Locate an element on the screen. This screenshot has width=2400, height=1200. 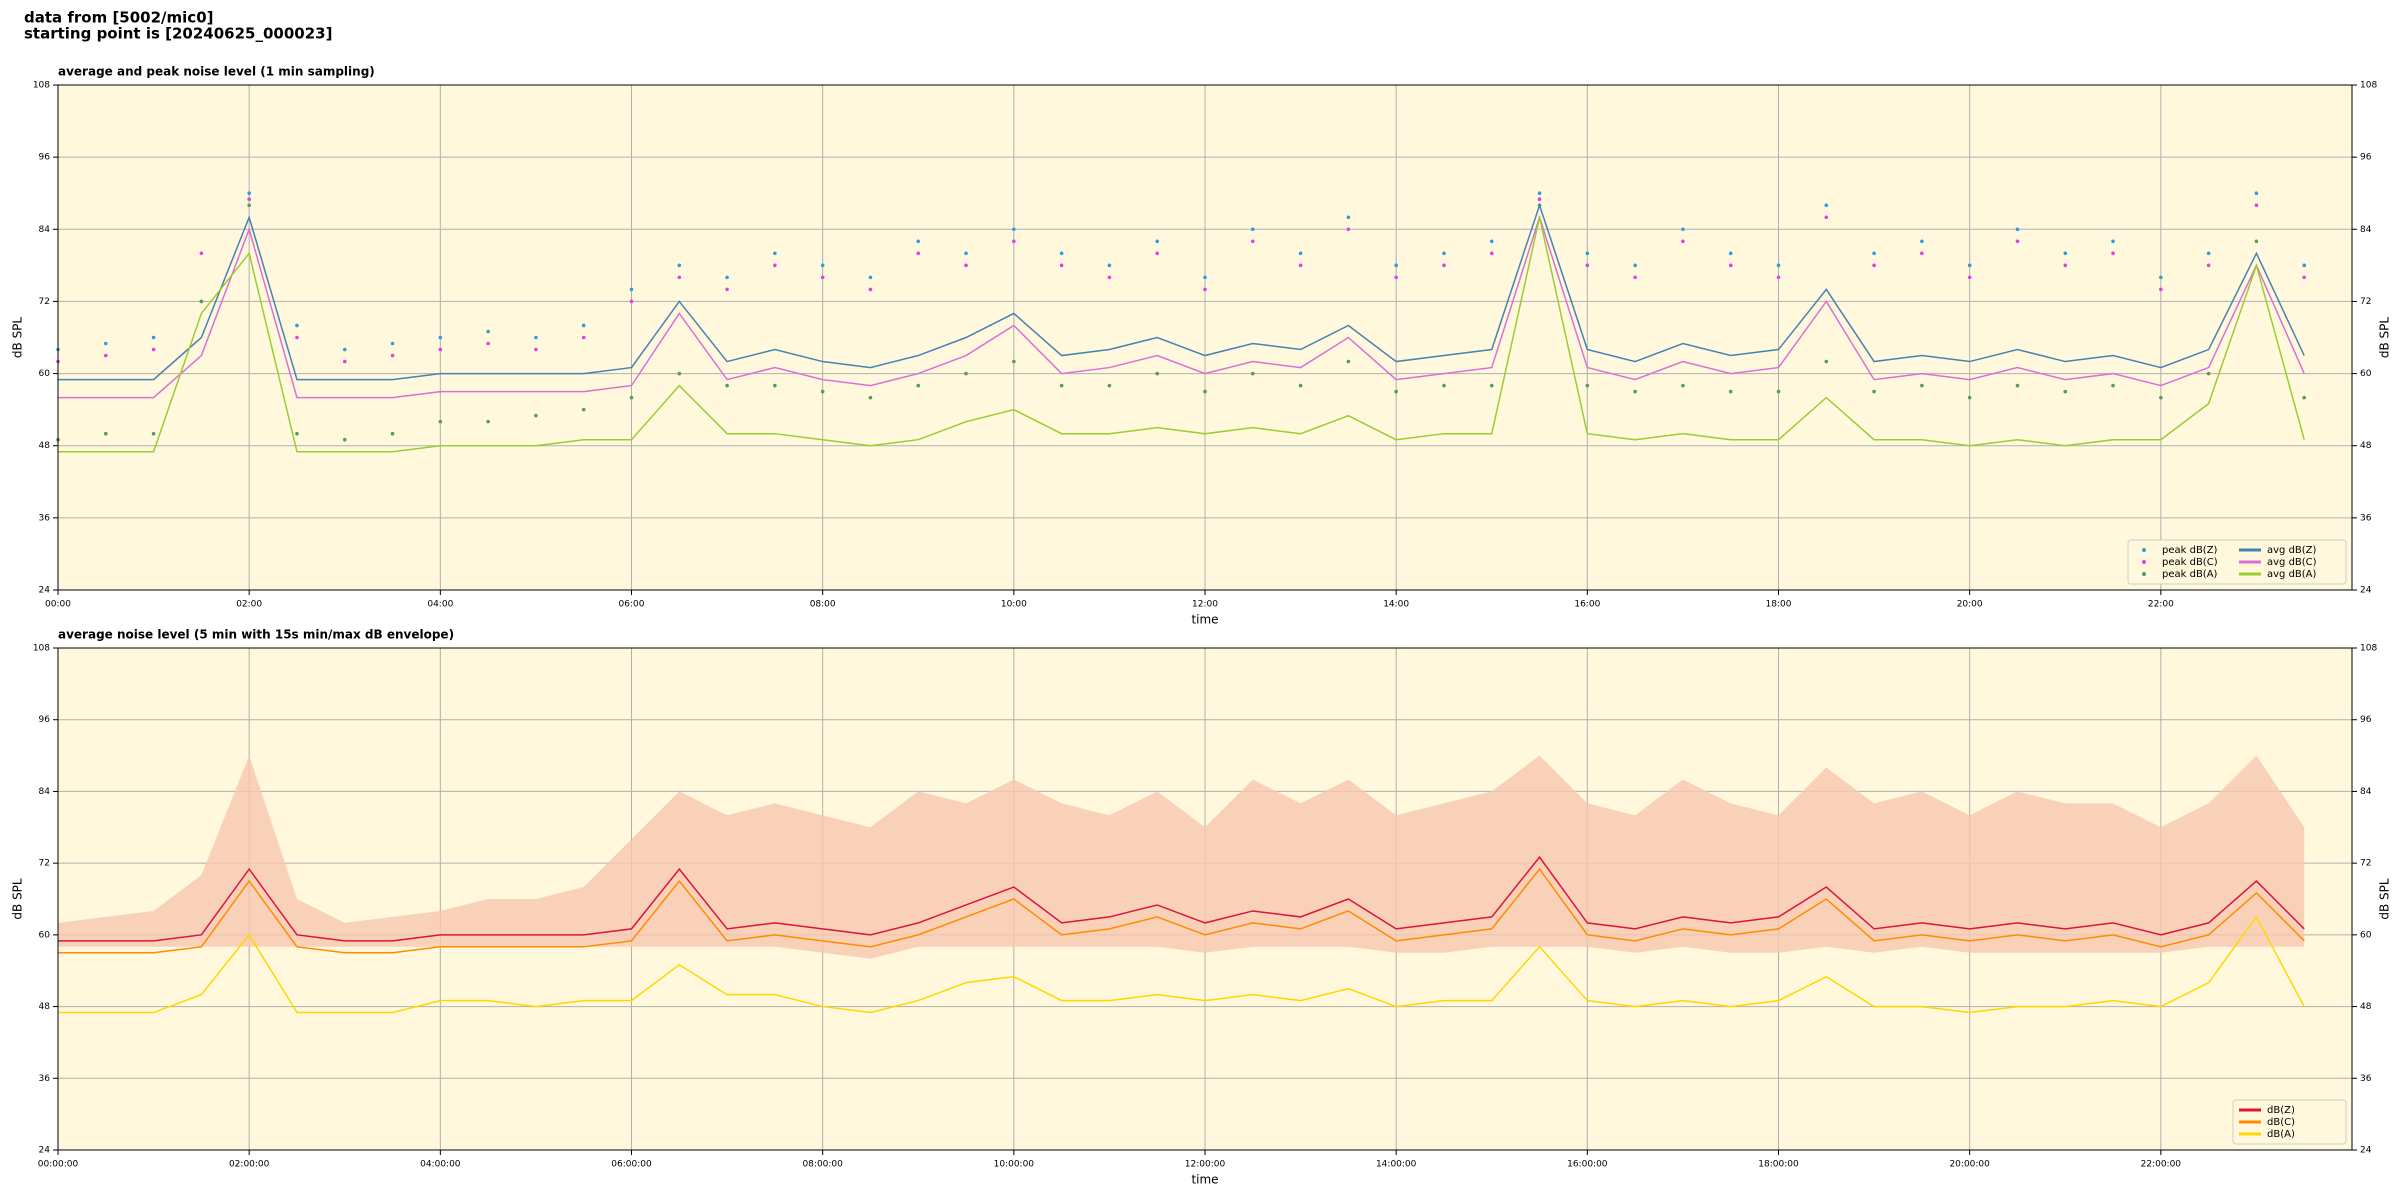
y2-tick-label: 108 is located at coordinates (2368, 86).